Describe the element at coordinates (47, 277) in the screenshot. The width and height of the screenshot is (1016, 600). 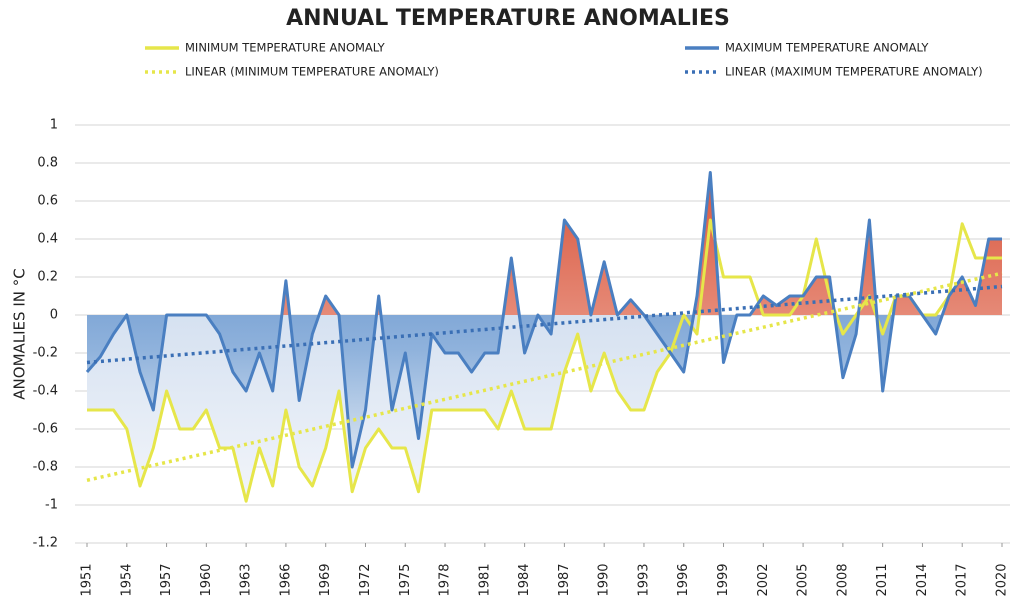
I see `y-tick-label: 0.2` at that location.